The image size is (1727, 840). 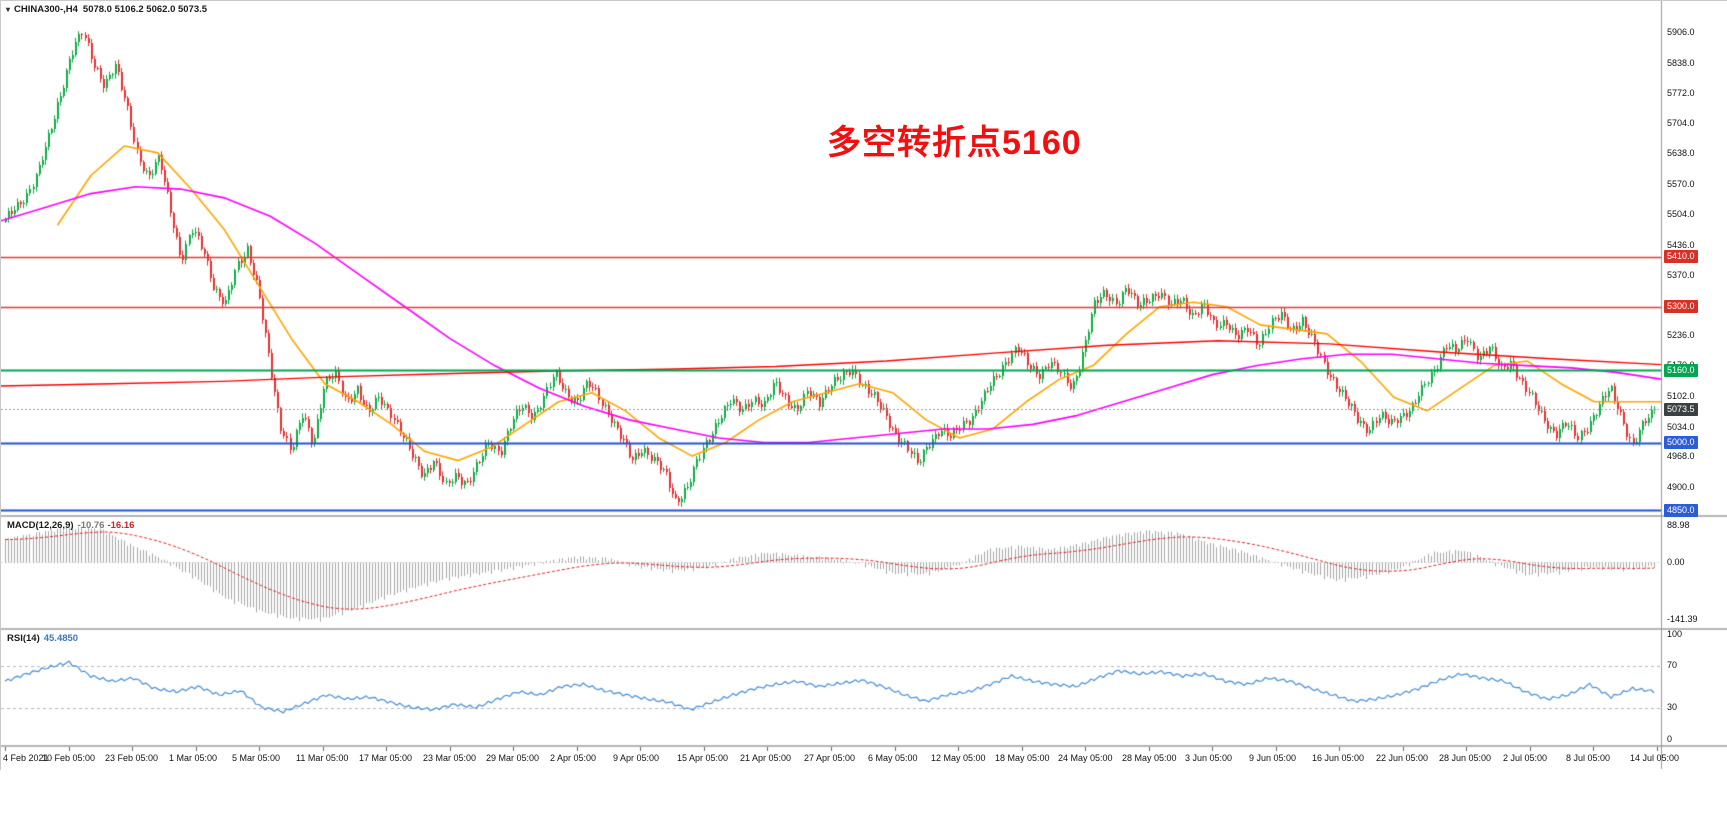 What do you see at coordinates (1681, 395) in the screenshot?
I see `price-axis-label: 5102.0` at bounding box center [1681, 395].